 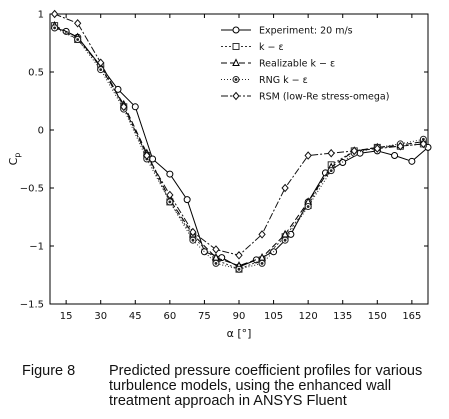 I want to click on legend-marker-dot, so click(x=236, y=79).